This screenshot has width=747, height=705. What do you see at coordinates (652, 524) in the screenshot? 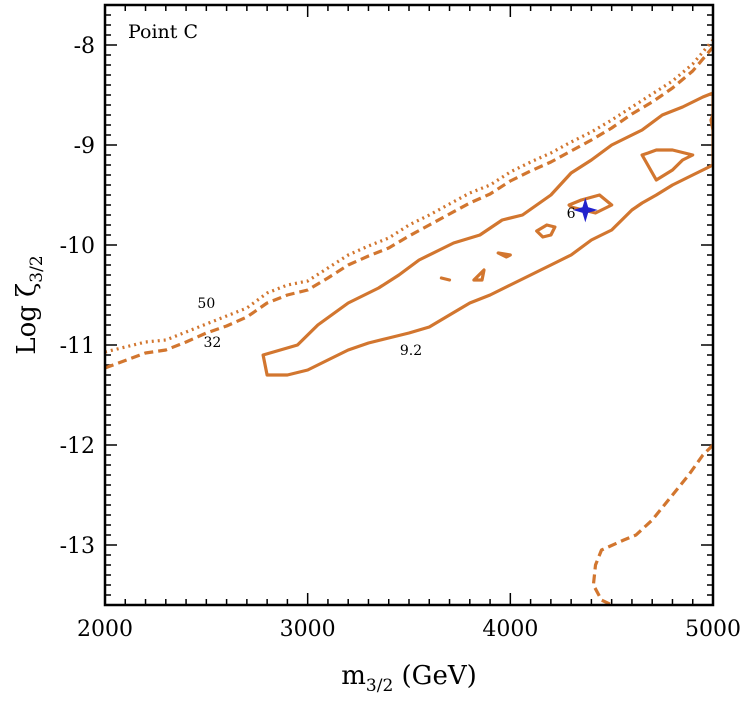
I see `contour-lower-dashed` at bounding box center [652, 524].